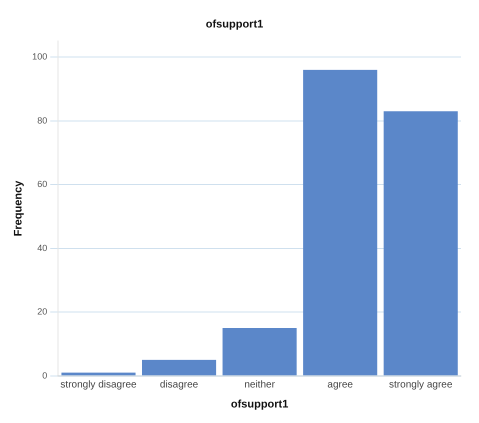  What do you see at coordinates (18, 208) in the screenshot?
I see `y-axis-title: Frequency` at bounding box center [18, 208].